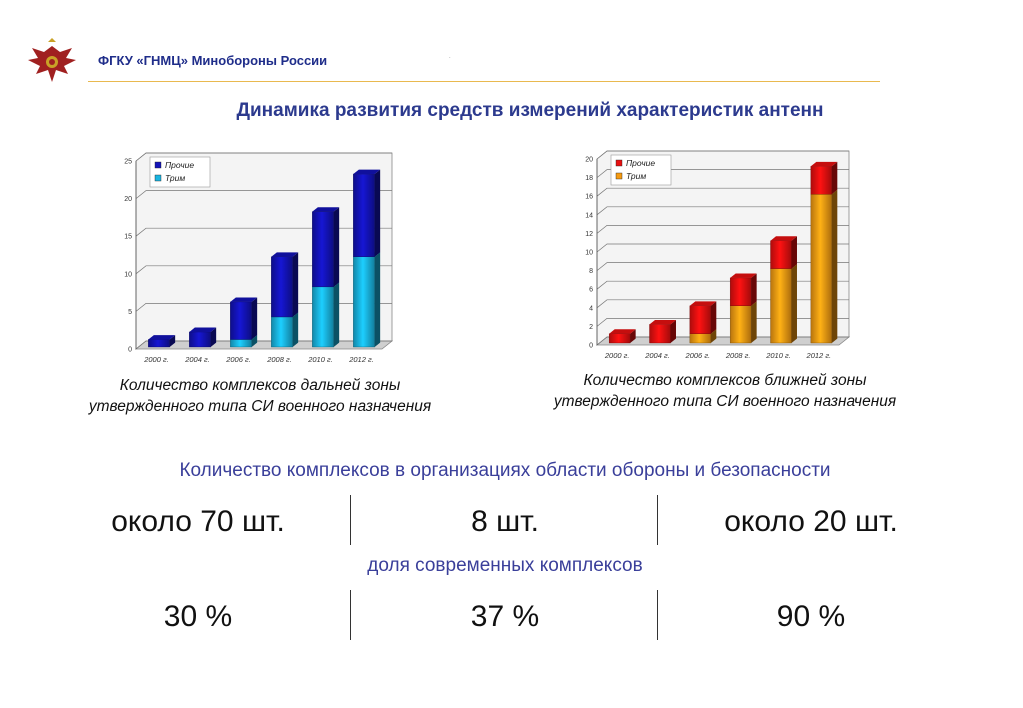 This screenshot has height=708, width=1023. What do you see at coordinates (484, 81) in the screenshot?
I see `header-divider` at bounding box center [484, 81].